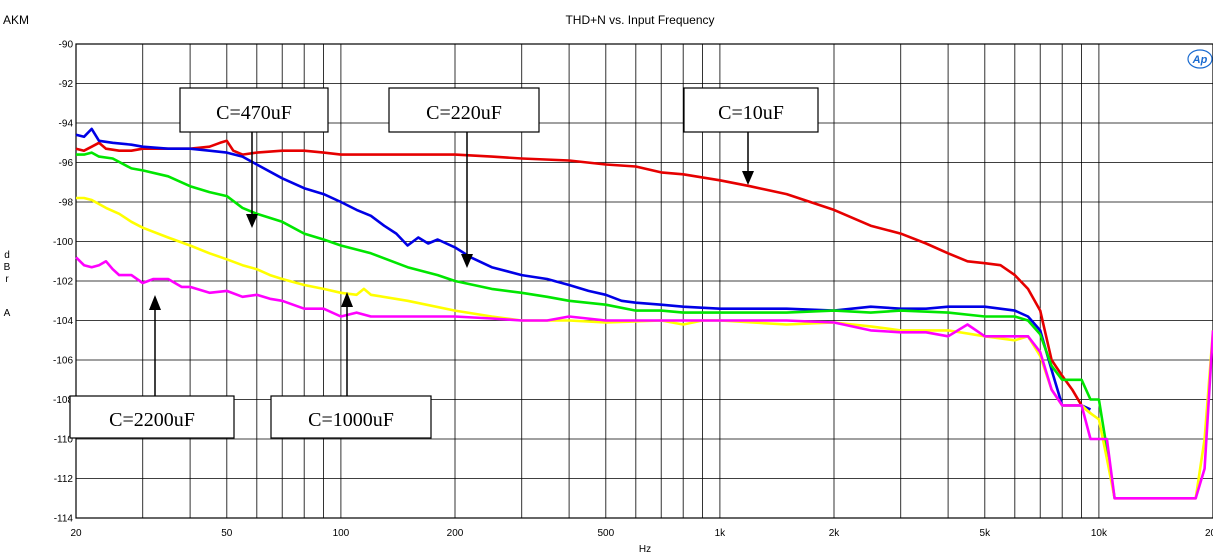 This screenshot has height=556, width=1213. What do you see at coordinates (64, 519) in the screenshot?
I see `y-tick-label: -114` at bounding box center [64, 519].